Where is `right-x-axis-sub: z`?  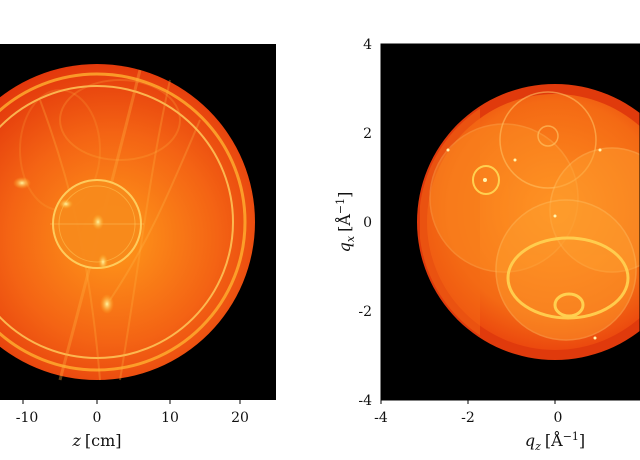
right-x-axis-sub: z is located at coordinates (537, 446).